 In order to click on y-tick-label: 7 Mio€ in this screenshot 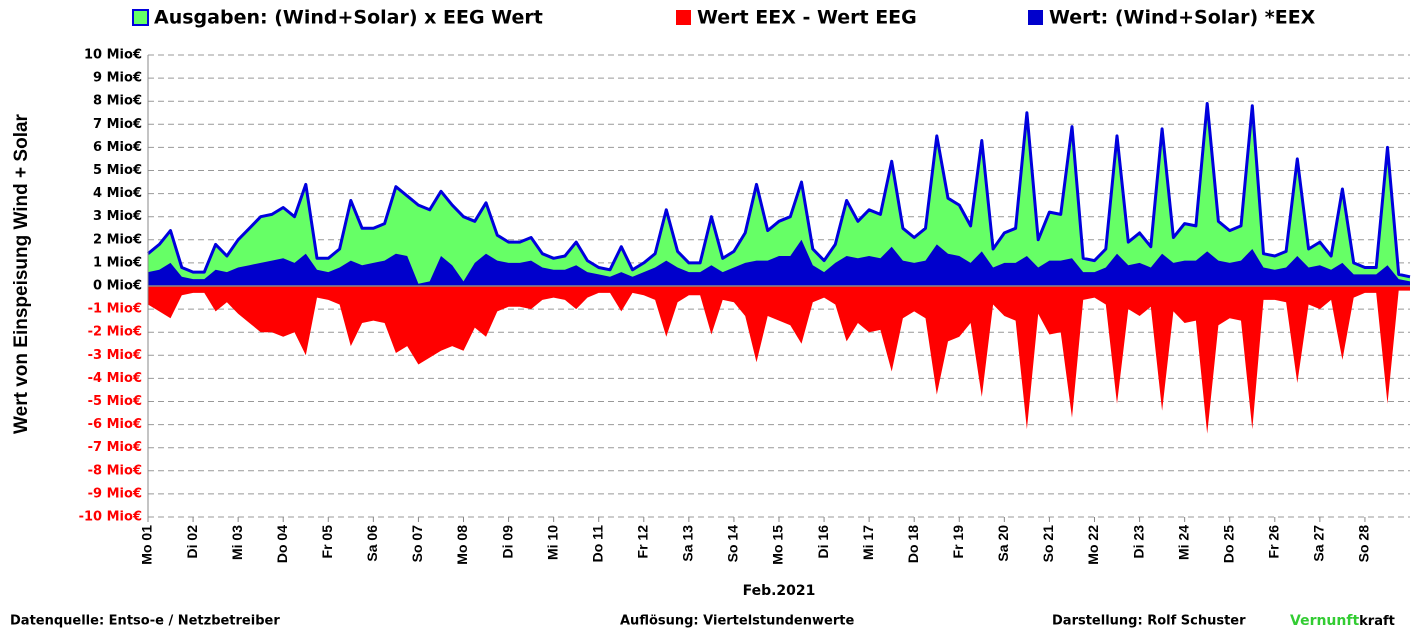, I will do `click(117, 124)`.